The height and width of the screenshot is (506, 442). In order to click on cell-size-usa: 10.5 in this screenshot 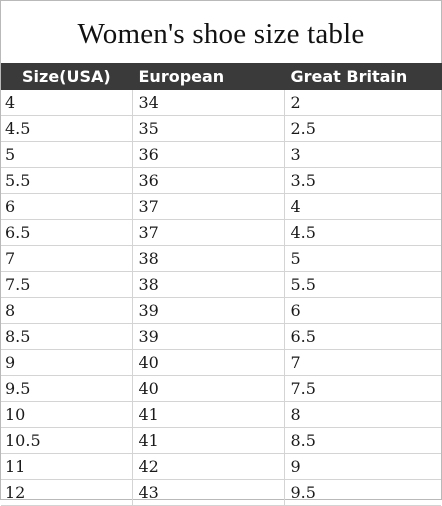, I will do `click(67, 440)`.